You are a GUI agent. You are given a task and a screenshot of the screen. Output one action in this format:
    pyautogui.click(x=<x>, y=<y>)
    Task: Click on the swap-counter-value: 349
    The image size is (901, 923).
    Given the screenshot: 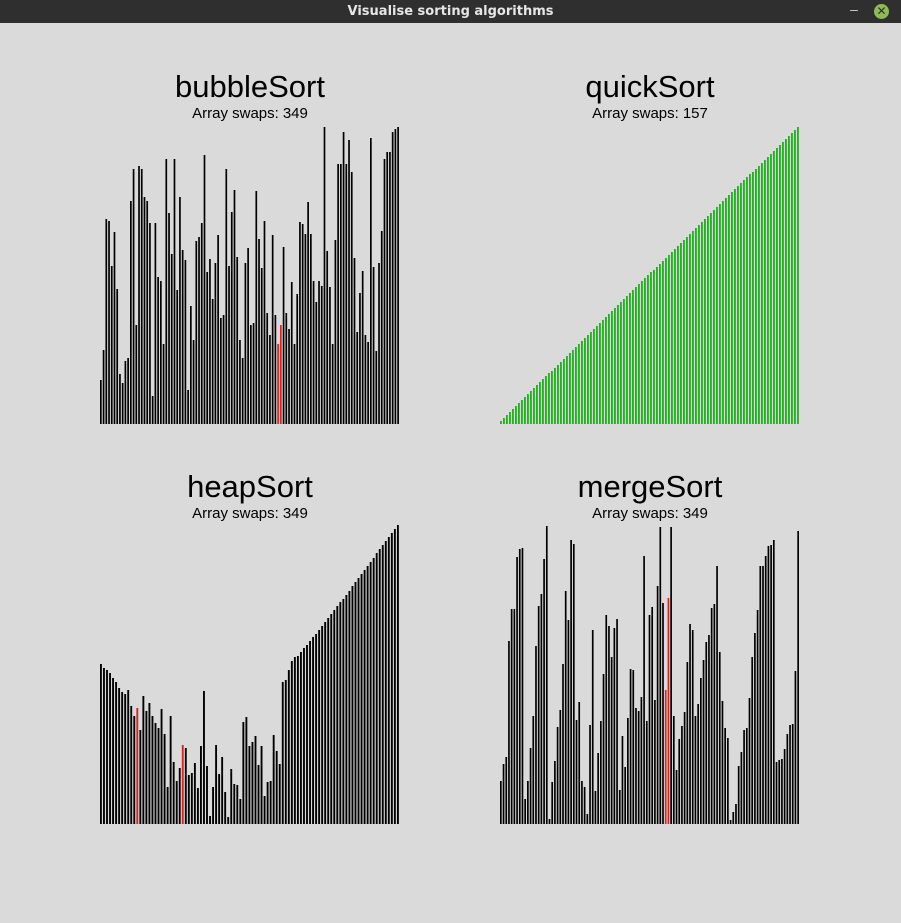 What is the action you would take?
    pyautogui.click(x=295, y=113)
    